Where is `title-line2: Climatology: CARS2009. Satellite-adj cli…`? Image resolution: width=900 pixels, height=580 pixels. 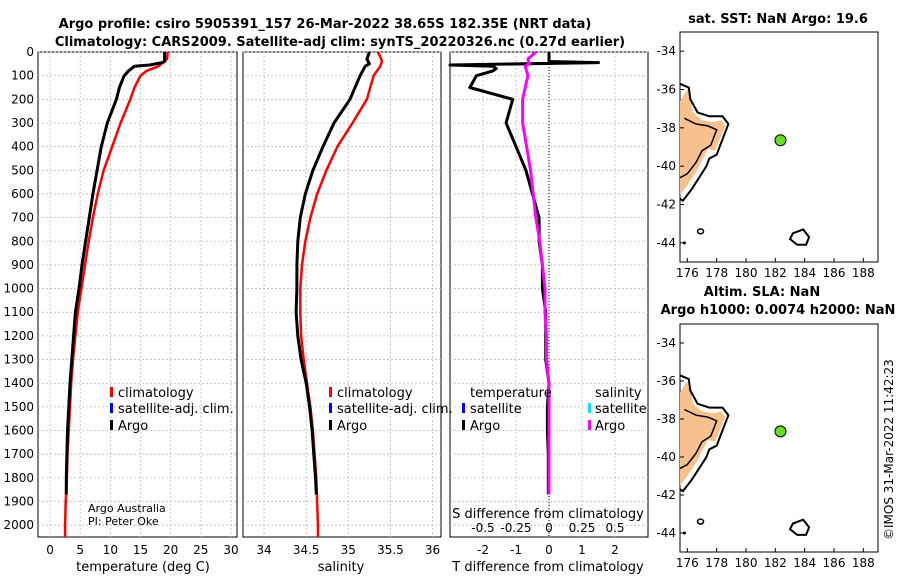
title-line2: Climatology: CARS2009. Satellite-adj cli… is located at coordinates (340, 42).